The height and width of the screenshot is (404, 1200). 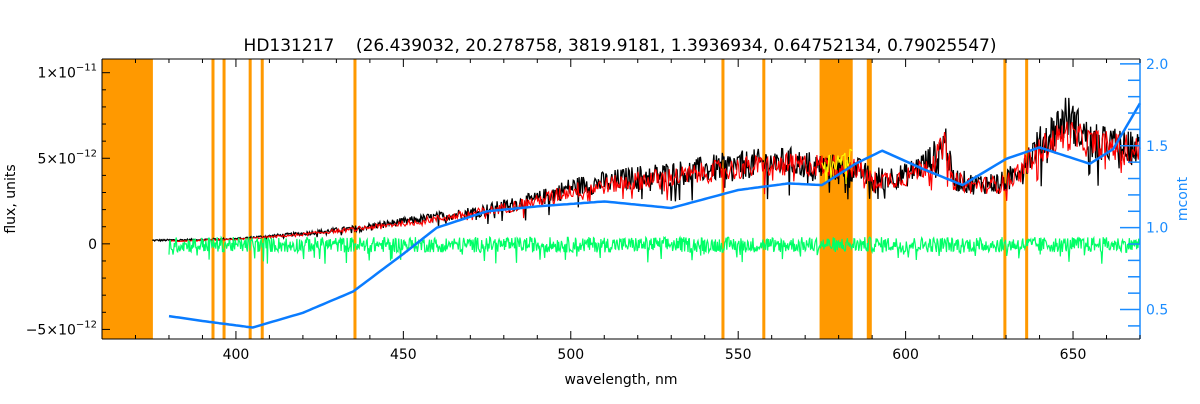 I want to click on y-axis-label: flux, units, so click(x=11, y=198).